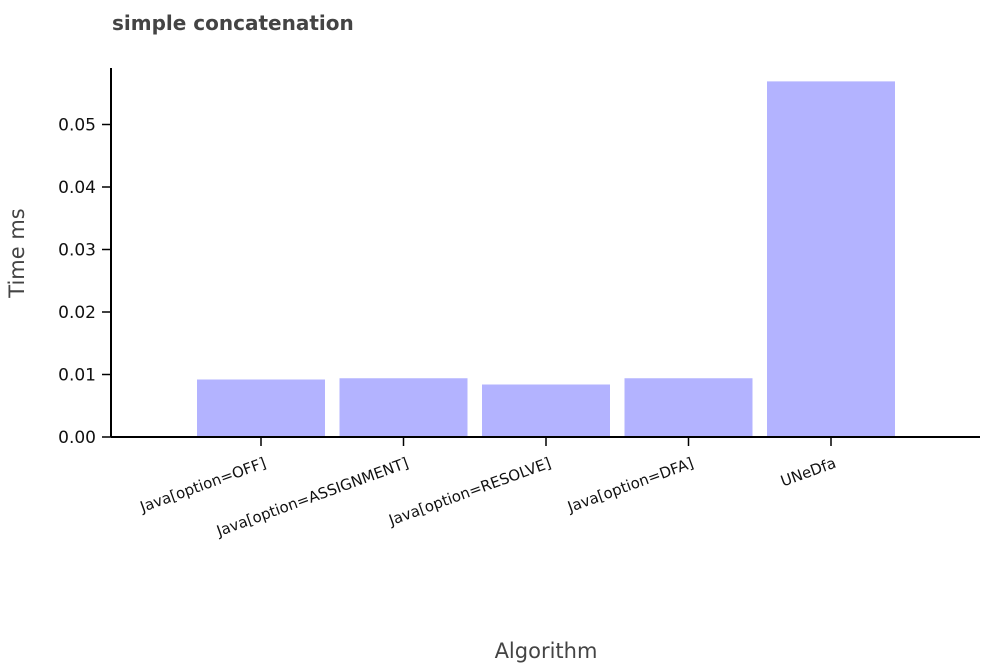 The height and width of the screenshot is (667, 1000). Describe the element at coordinates (77, 438) in the screenshot. I see `y-tick-label-0: 0.00` at that location.